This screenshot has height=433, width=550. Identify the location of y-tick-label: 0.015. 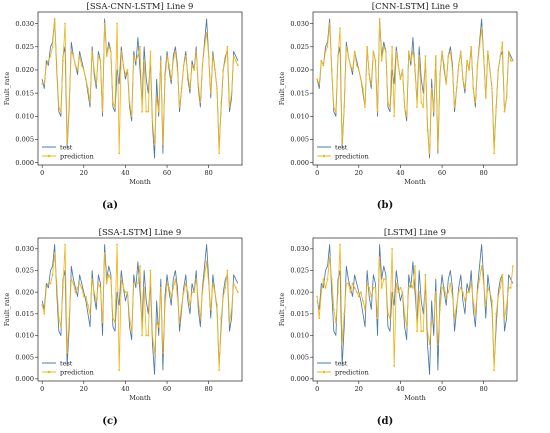
(24, 93).